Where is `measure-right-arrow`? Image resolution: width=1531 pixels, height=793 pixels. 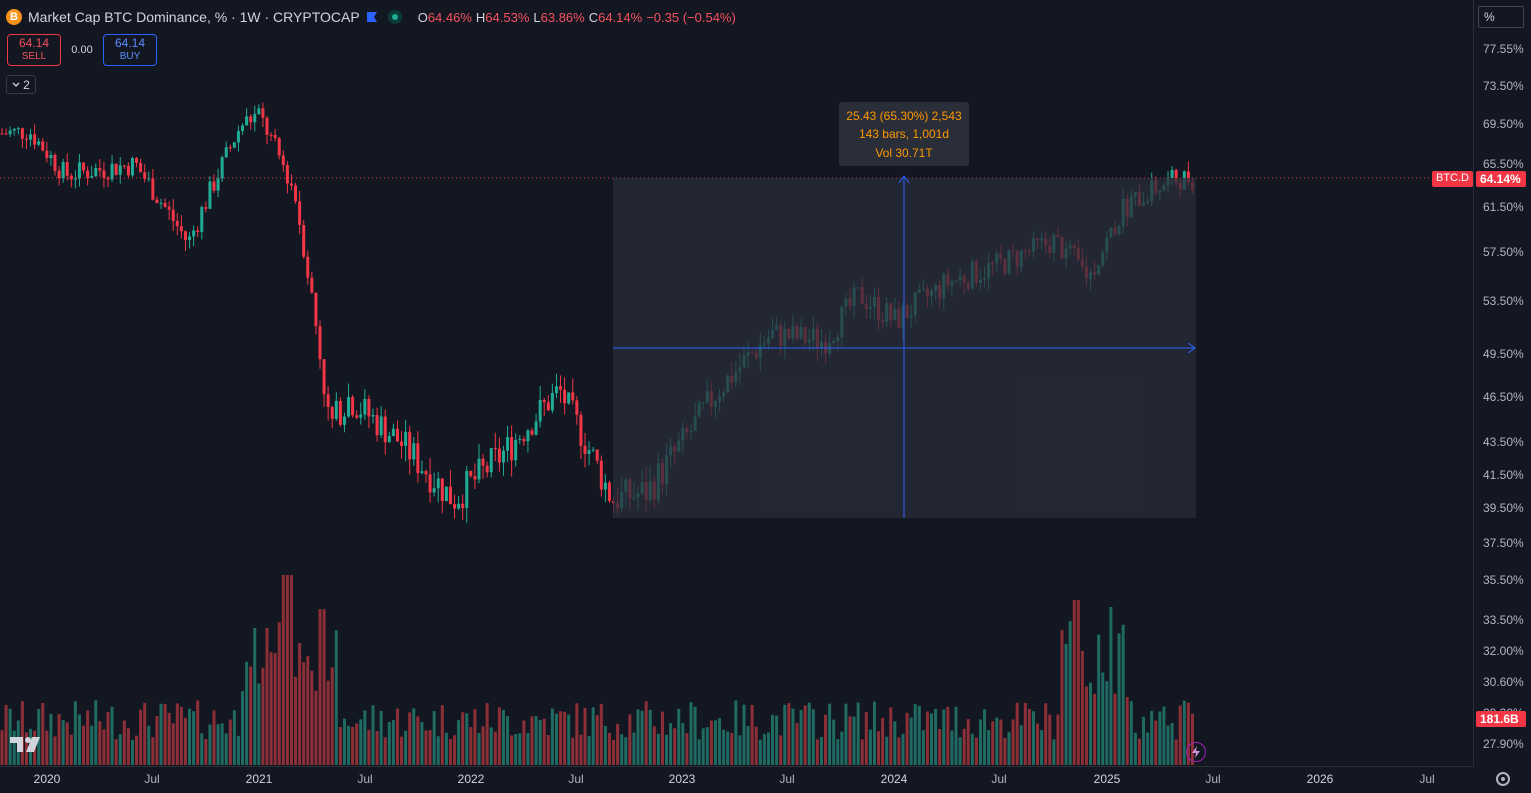
measure-right-arrow is located at coordinates (1191, 348).